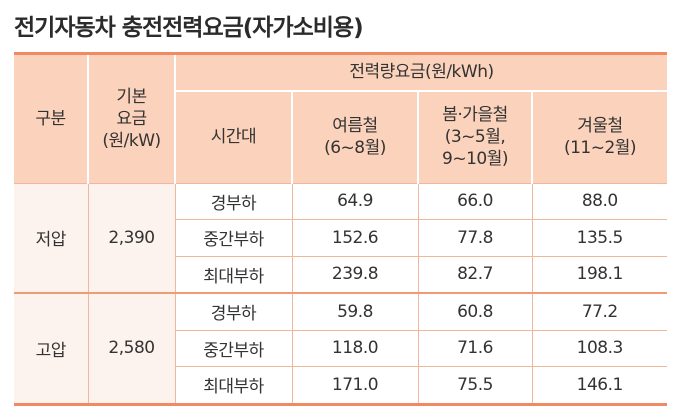 The width and height of the screenshot is (676, 415). What do you see at coordinates (355, 348) in the screenshot?
I see `cell-summer: 118.0` at bounding box center [355, 348].